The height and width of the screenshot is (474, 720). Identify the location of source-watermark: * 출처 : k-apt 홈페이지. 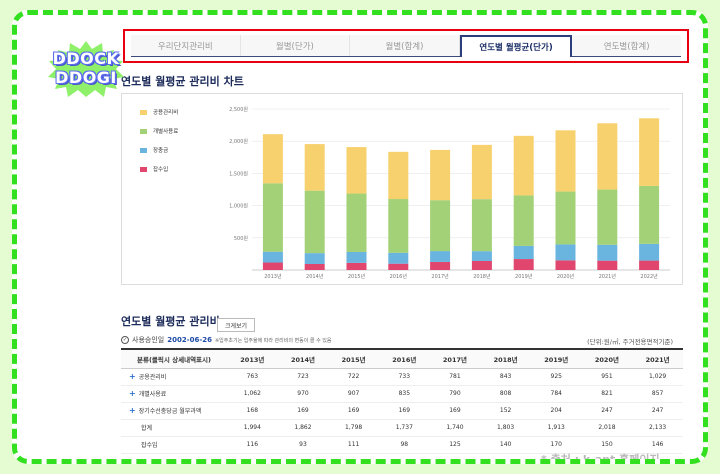
(600, 458).